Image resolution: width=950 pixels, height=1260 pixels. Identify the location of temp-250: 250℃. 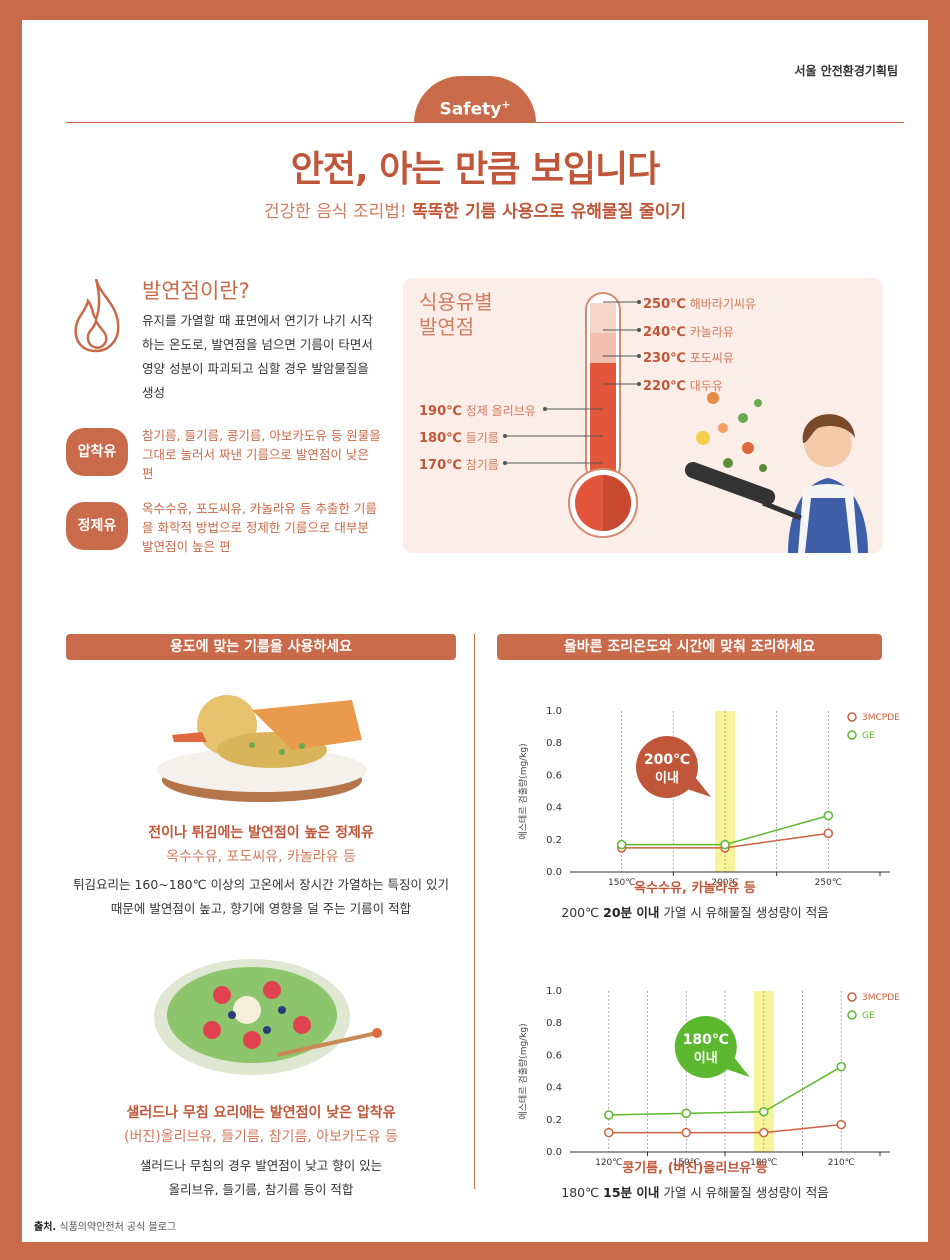
(664, 304).